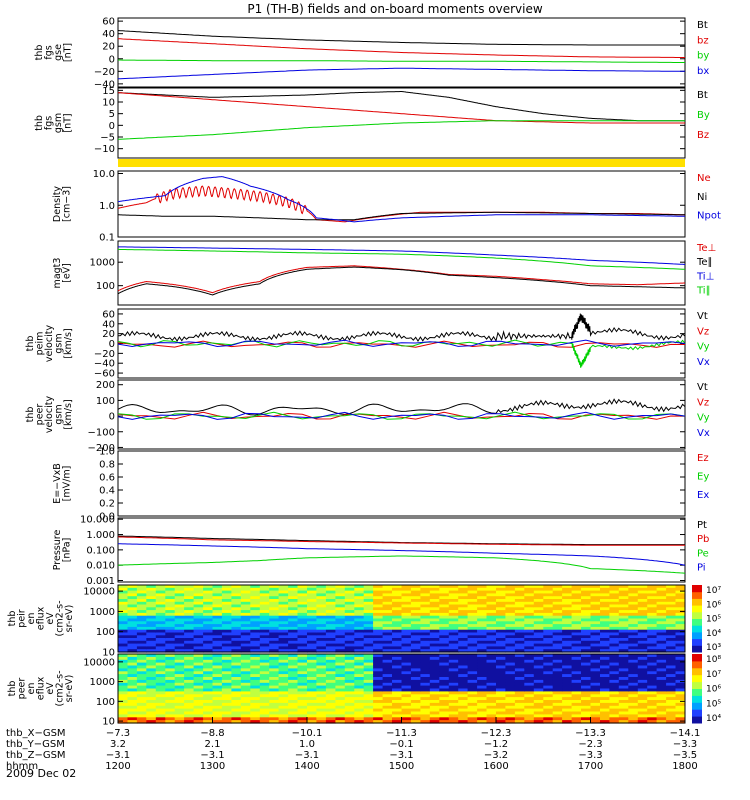 Image resolution: width=750 pixels, height=800 pixels. Describe the element at coordinates (35, 744) in the screenshot. I see `footer-row-label: thb_Y−GSM` at that location.